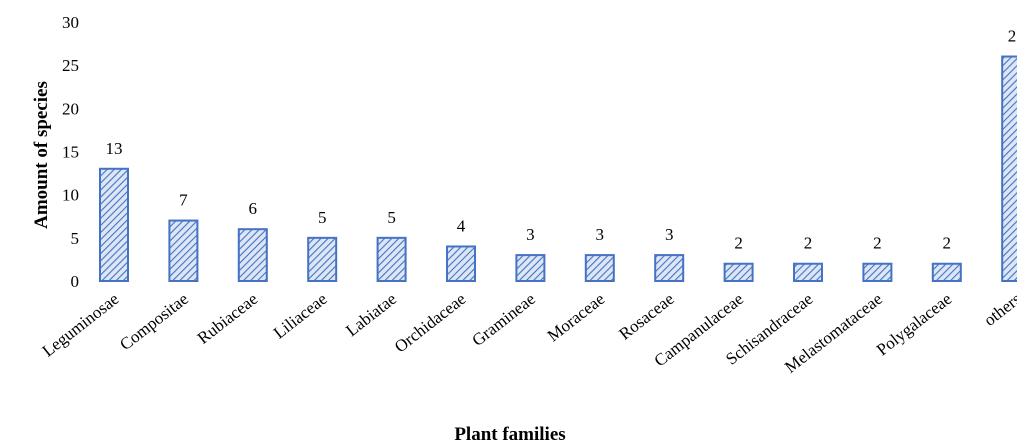  What do you see at coordinates (252, 255) in the screenshot?
I see `bar-rubiaceae` at bounding box center [252, 255].